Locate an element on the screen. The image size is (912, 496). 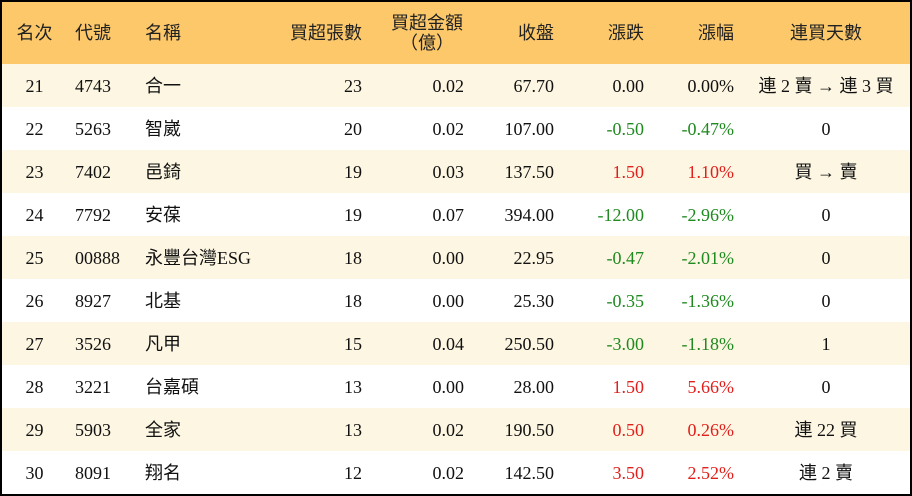
table-cell: 18 is located at coordinates (353, 300).